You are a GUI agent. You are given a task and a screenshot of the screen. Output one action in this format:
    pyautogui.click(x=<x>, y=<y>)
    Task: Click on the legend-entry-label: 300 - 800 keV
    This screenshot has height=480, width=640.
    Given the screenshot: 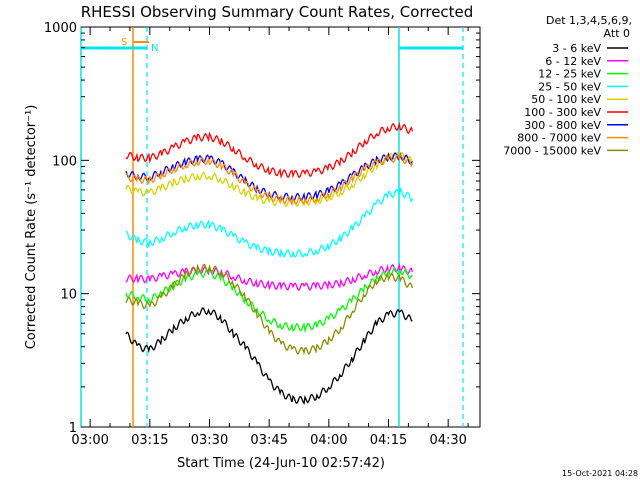 What is the action you would take?
    pyautogui.click(x=562, y=125)
    